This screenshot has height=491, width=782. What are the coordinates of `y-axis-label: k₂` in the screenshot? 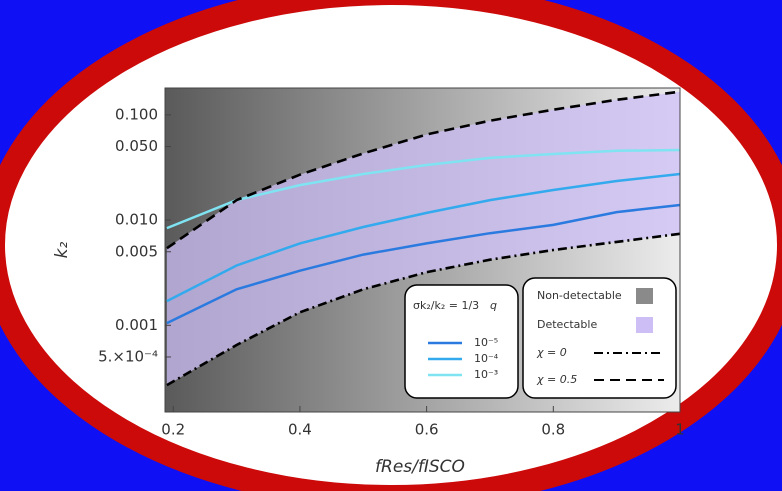 It's located at (62, 249).